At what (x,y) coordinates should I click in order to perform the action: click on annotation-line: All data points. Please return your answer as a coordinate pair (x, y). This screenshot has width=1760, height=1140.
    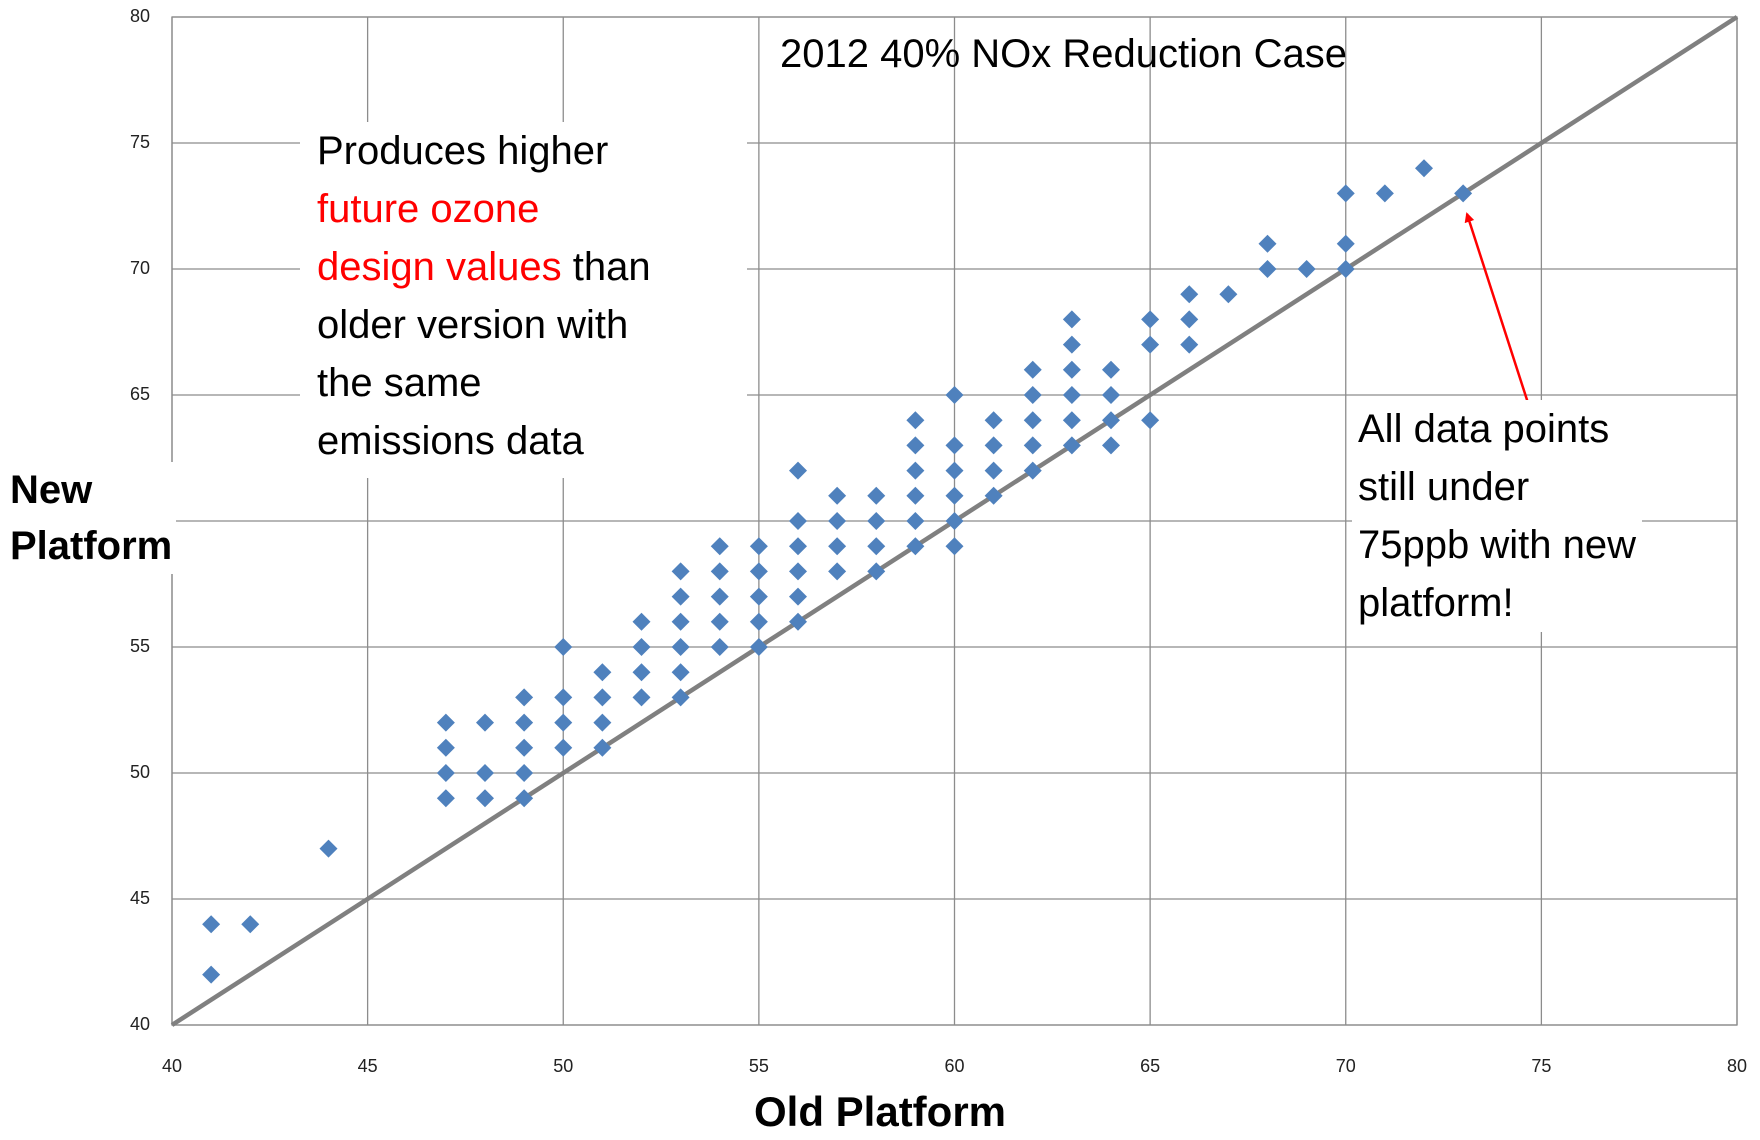
    Looking at the image, I should click on (1497, 429).